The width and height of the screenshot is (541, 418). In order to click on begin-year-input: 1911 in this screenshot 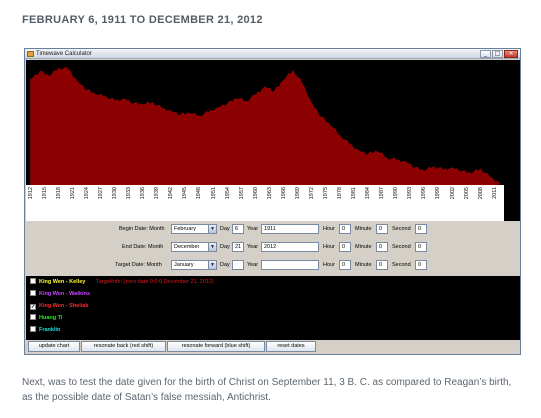, I will do `click(290, 229)`.